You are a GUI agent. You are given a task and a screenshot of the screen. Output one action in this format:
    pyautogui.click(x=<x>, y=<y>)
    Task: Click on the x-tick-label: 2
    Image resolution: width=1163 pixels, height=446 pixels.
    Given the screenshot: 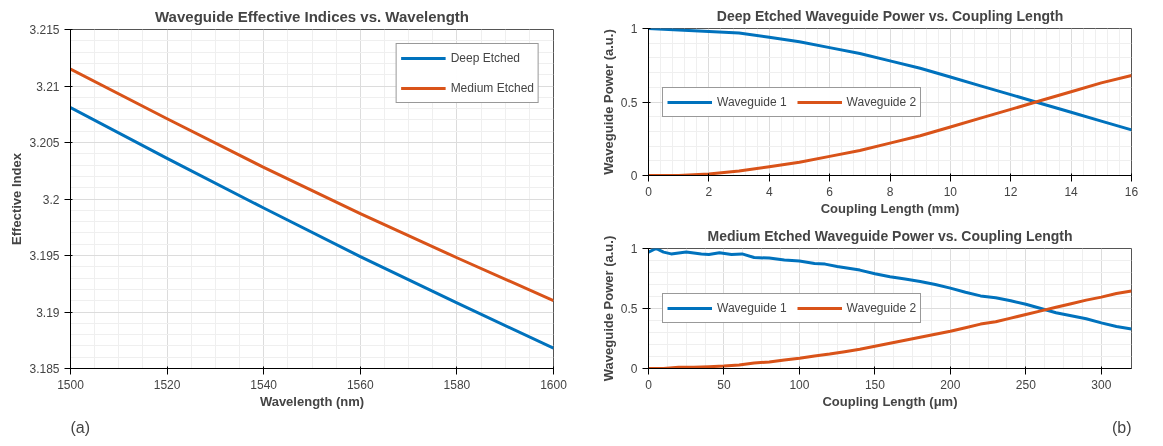 What is the action you would take?
    pyautogui.click(x=709, y=191)
    